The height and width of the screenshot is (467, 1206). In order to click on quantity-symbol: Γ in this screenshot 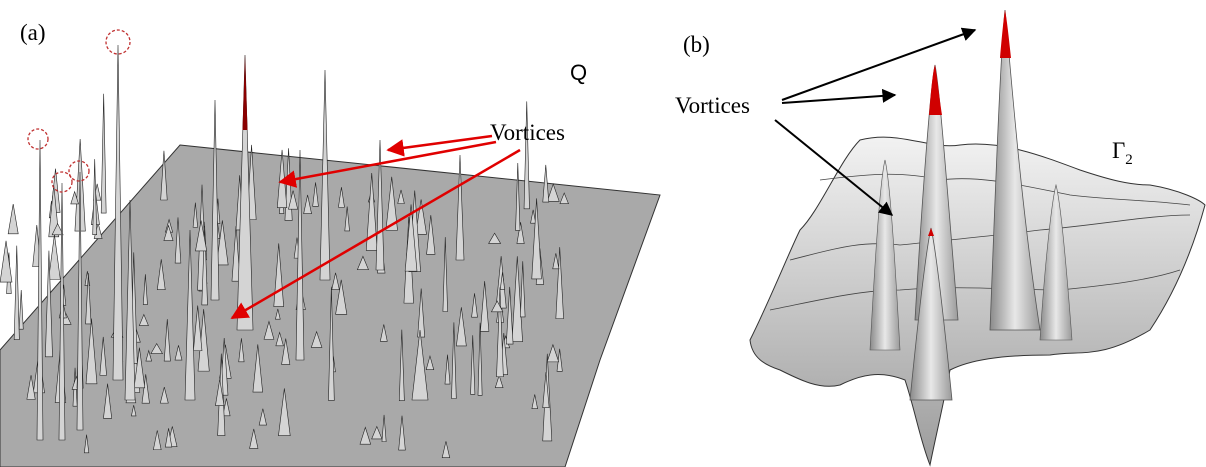, I will do `click(1118, 150)`.